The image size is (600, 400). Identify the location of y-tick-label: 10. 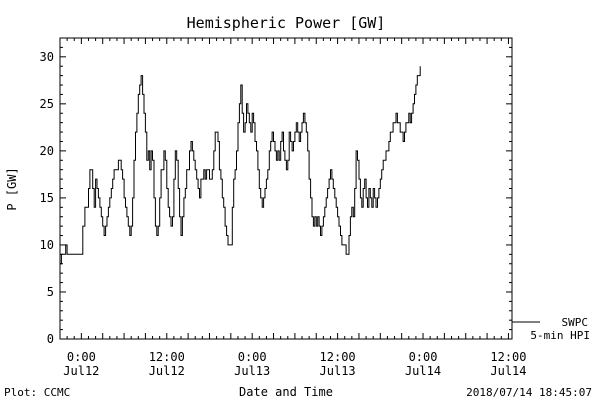
(47, 245).